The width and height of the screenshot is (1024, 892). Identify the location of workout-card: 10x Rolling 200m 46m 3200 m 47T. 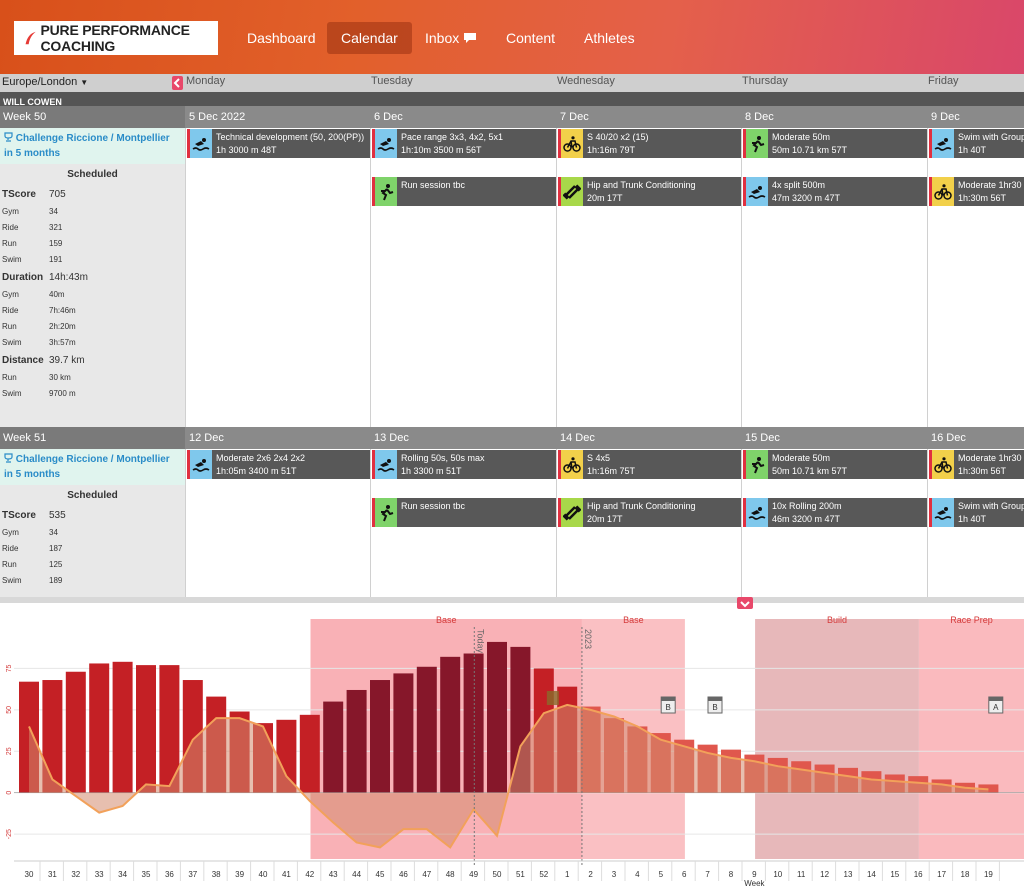
(835, 512).